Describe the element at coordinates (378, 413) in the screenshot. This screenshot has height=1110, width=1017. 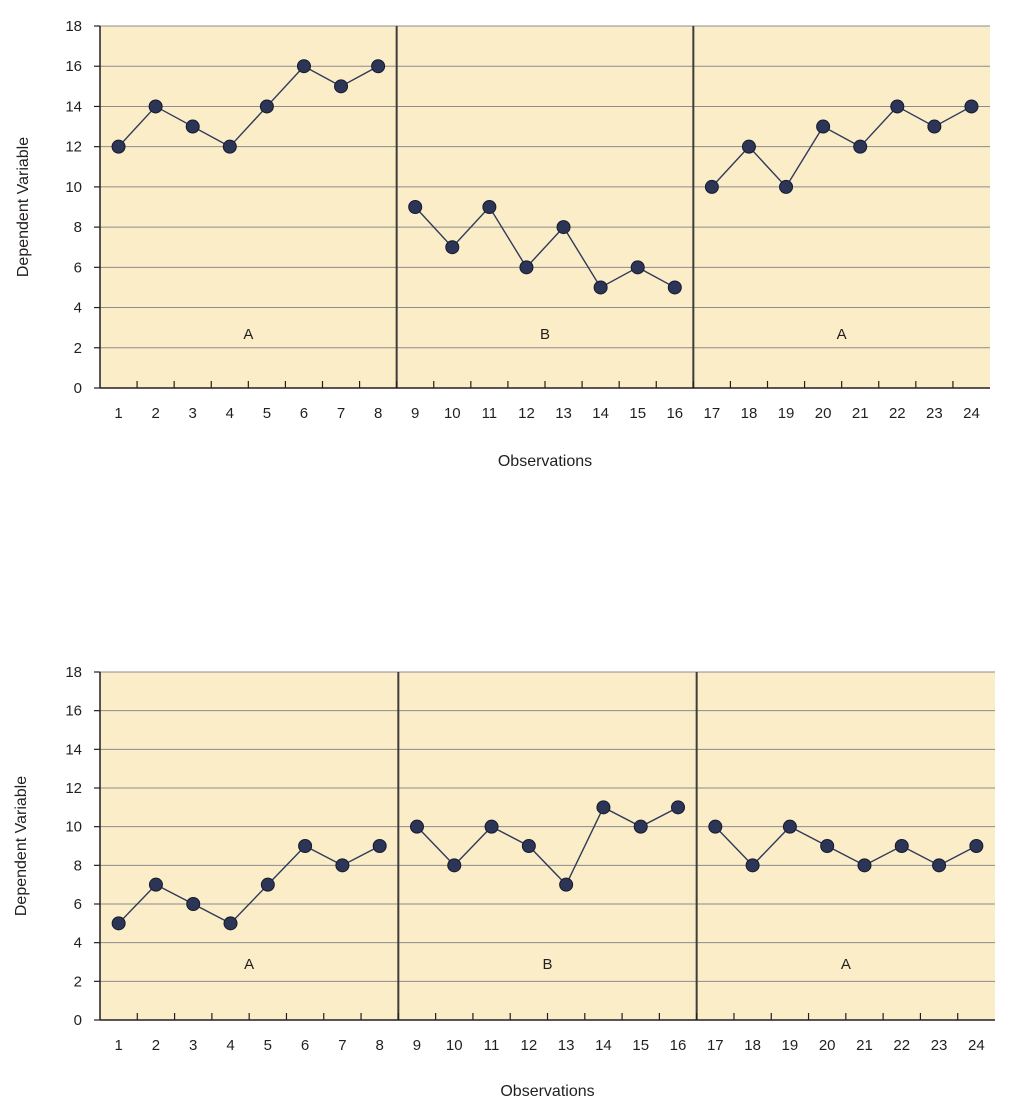
I see `x-tick-label: 8` at that location.